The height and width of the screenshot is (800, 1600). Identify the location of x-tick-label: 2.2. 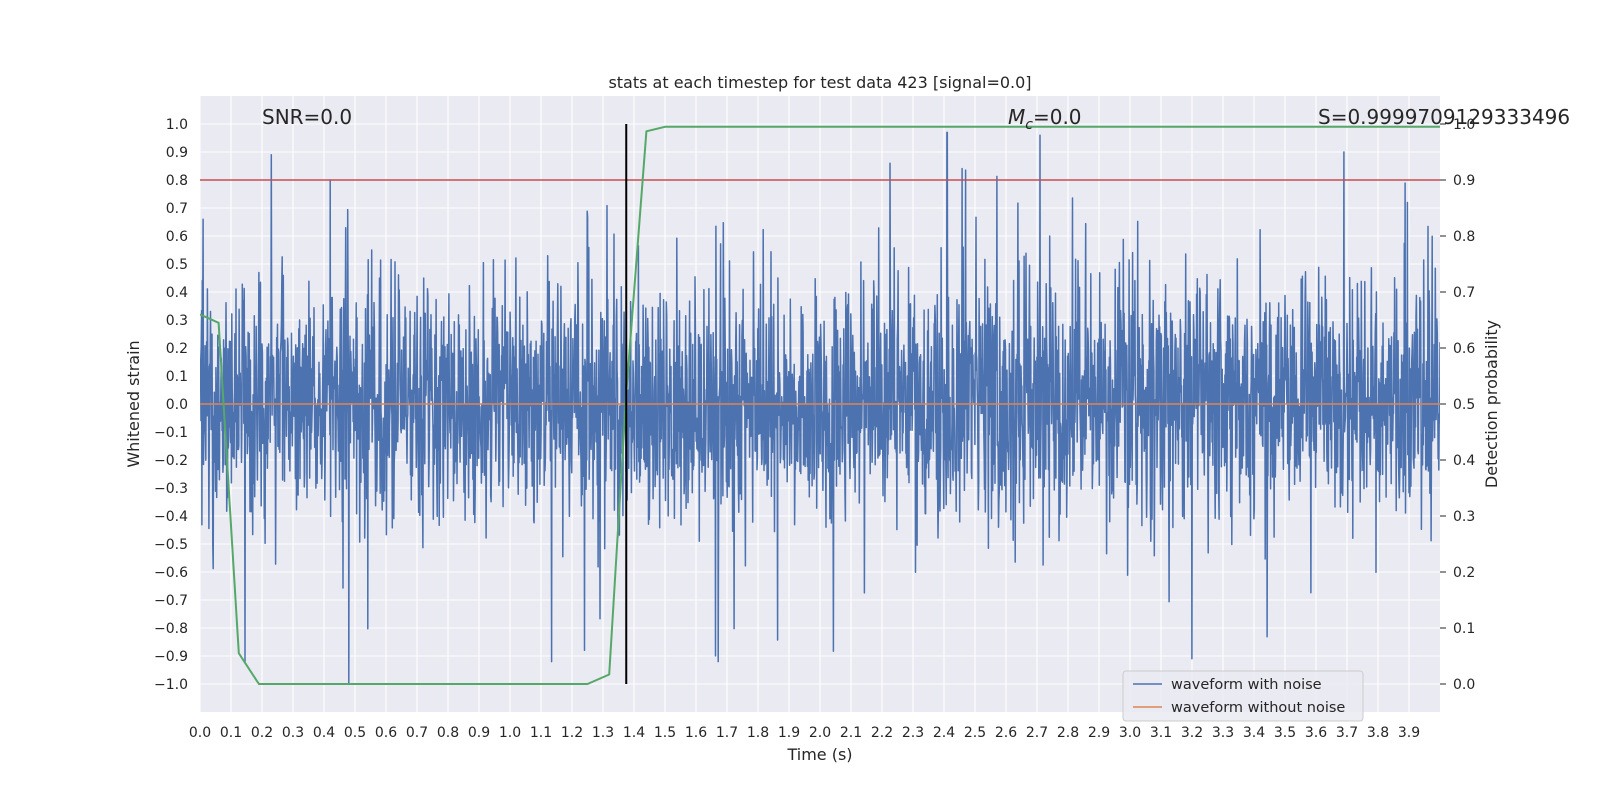
(882, 733).